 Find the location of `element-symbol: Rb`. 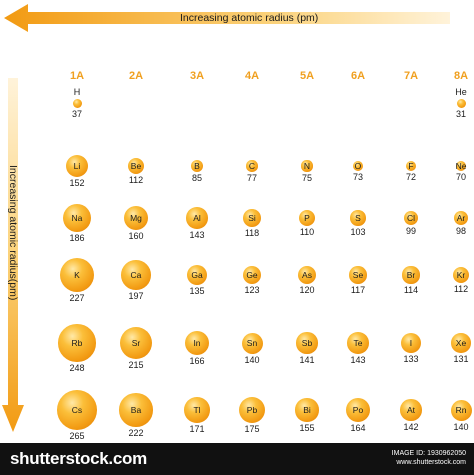

element-symbol: Rb is located at coordinates (77, 342).